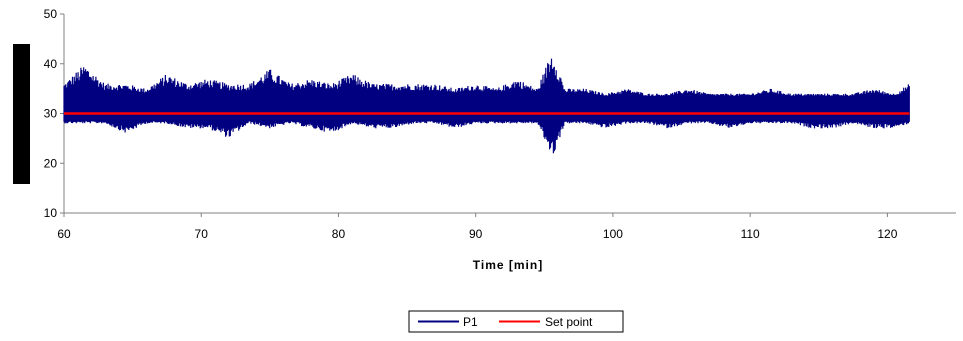 Image resolution: width=963 pixels, height=341 pixels. What do you see at coordinates (51, 163) in the screenshot?
I see `y-tick-label: 20` at bounding box center [51, 163].